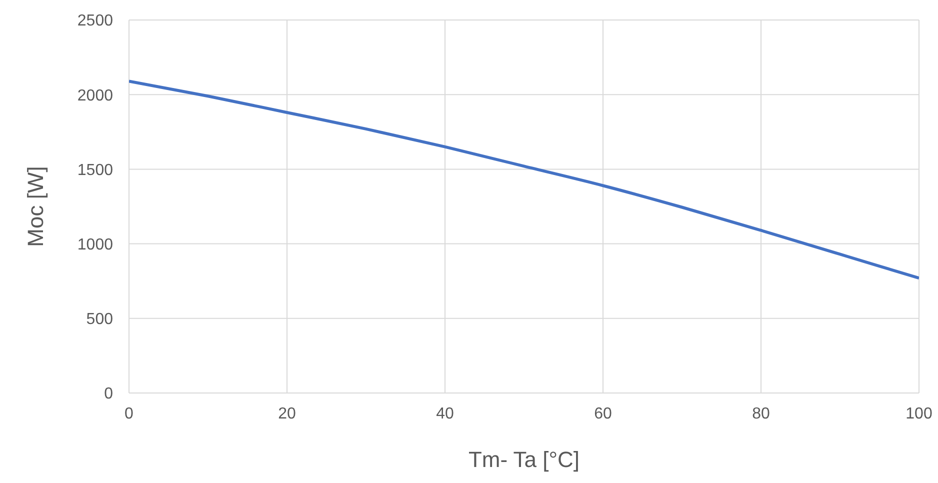 This screenshot has width=938, height=483. What do you see at coordinates (524, 459) in the screenshot?
I see `x-axis-title: Tm- Ta [°C]` at bounding box center [524, 459].